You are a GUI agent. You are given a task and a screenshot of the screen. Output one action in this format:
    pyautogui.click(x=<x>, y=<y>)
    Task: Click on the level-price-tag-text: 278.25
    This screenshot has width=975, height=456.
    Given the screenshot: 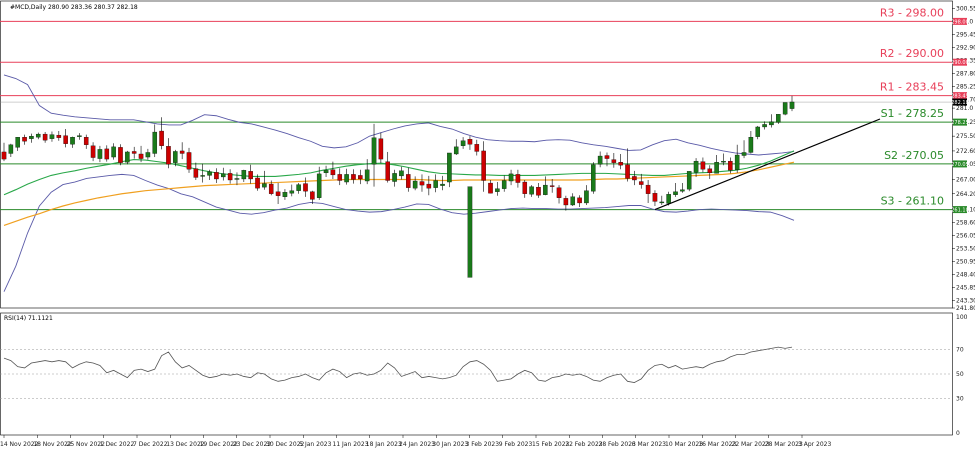 What is the action you would take?
    pyautogui.click(x=960, y=123)
    